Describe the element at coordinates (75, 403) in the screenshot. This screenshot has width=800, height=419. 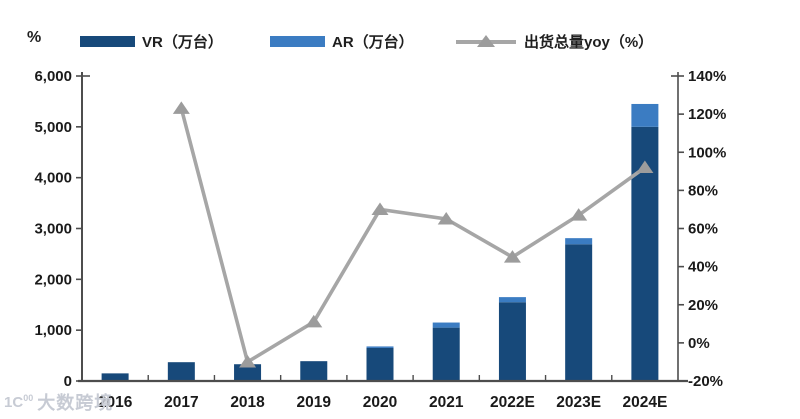
I see `watermark-text: 大数跨境` at that location.